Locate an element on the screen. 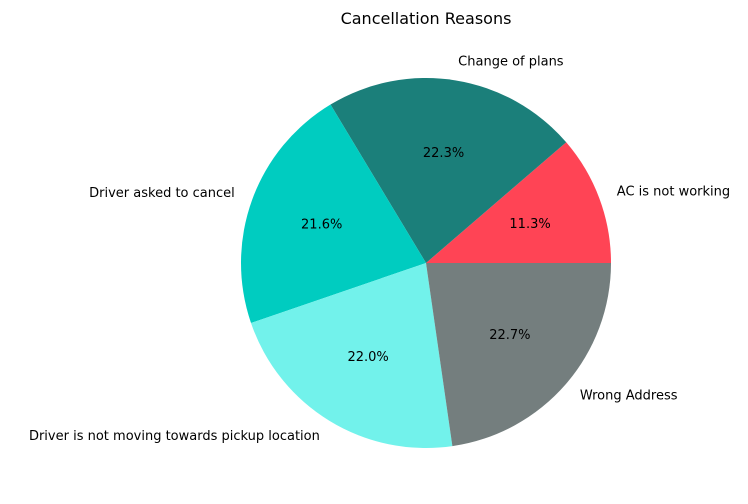 The image size is (748, 504). slice-label-4: Wrong Address is located at coordinates (629, 396).